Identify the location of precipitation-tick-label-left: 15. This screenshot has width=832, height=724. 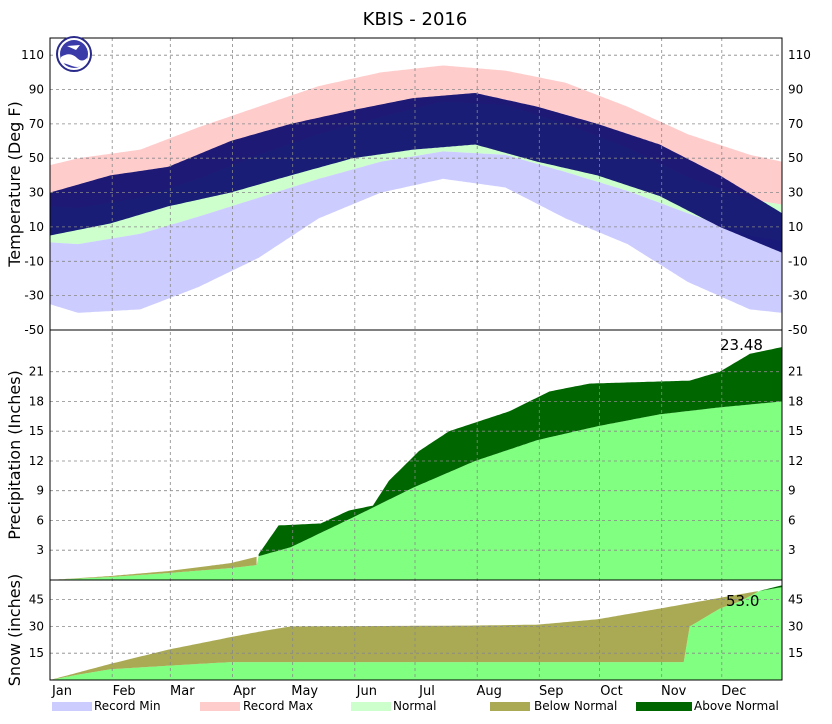
(36, 431).